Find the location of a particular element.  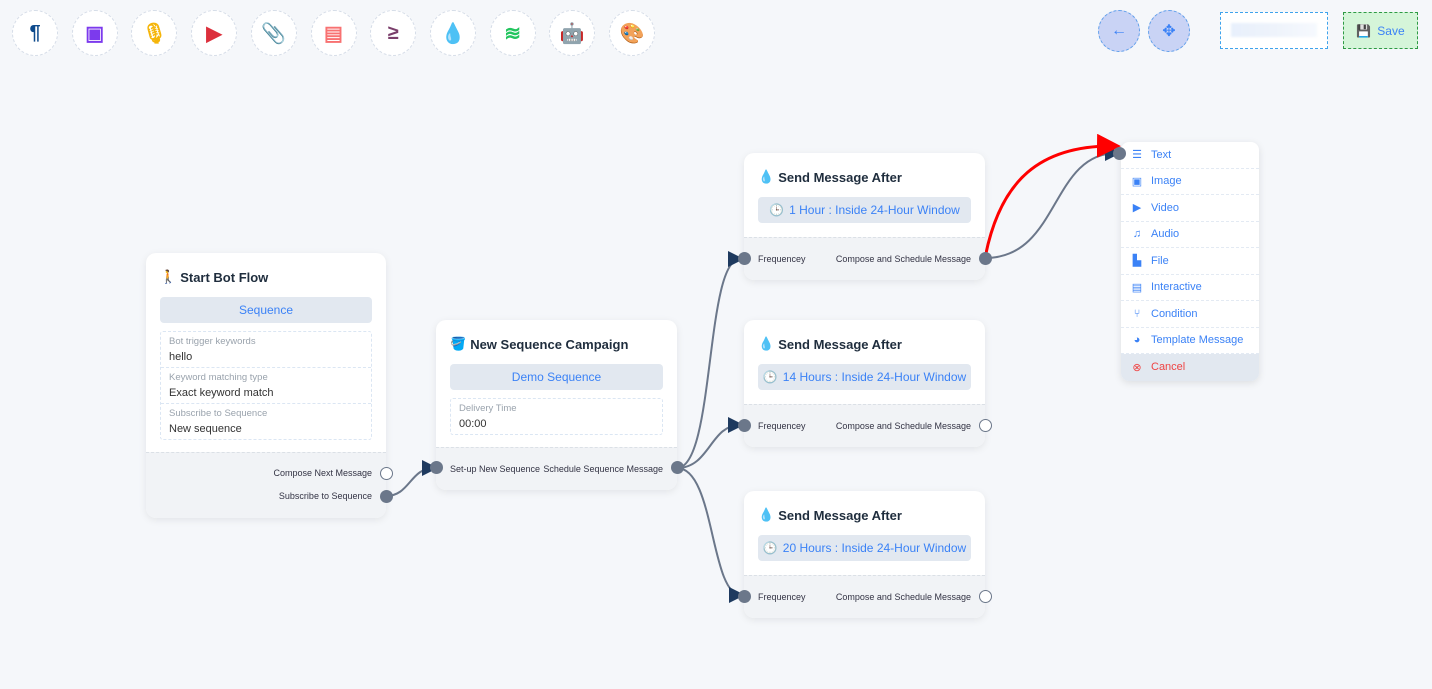

toolbar-greater-equal-button: ≥ is located at coordinates (393, 33).